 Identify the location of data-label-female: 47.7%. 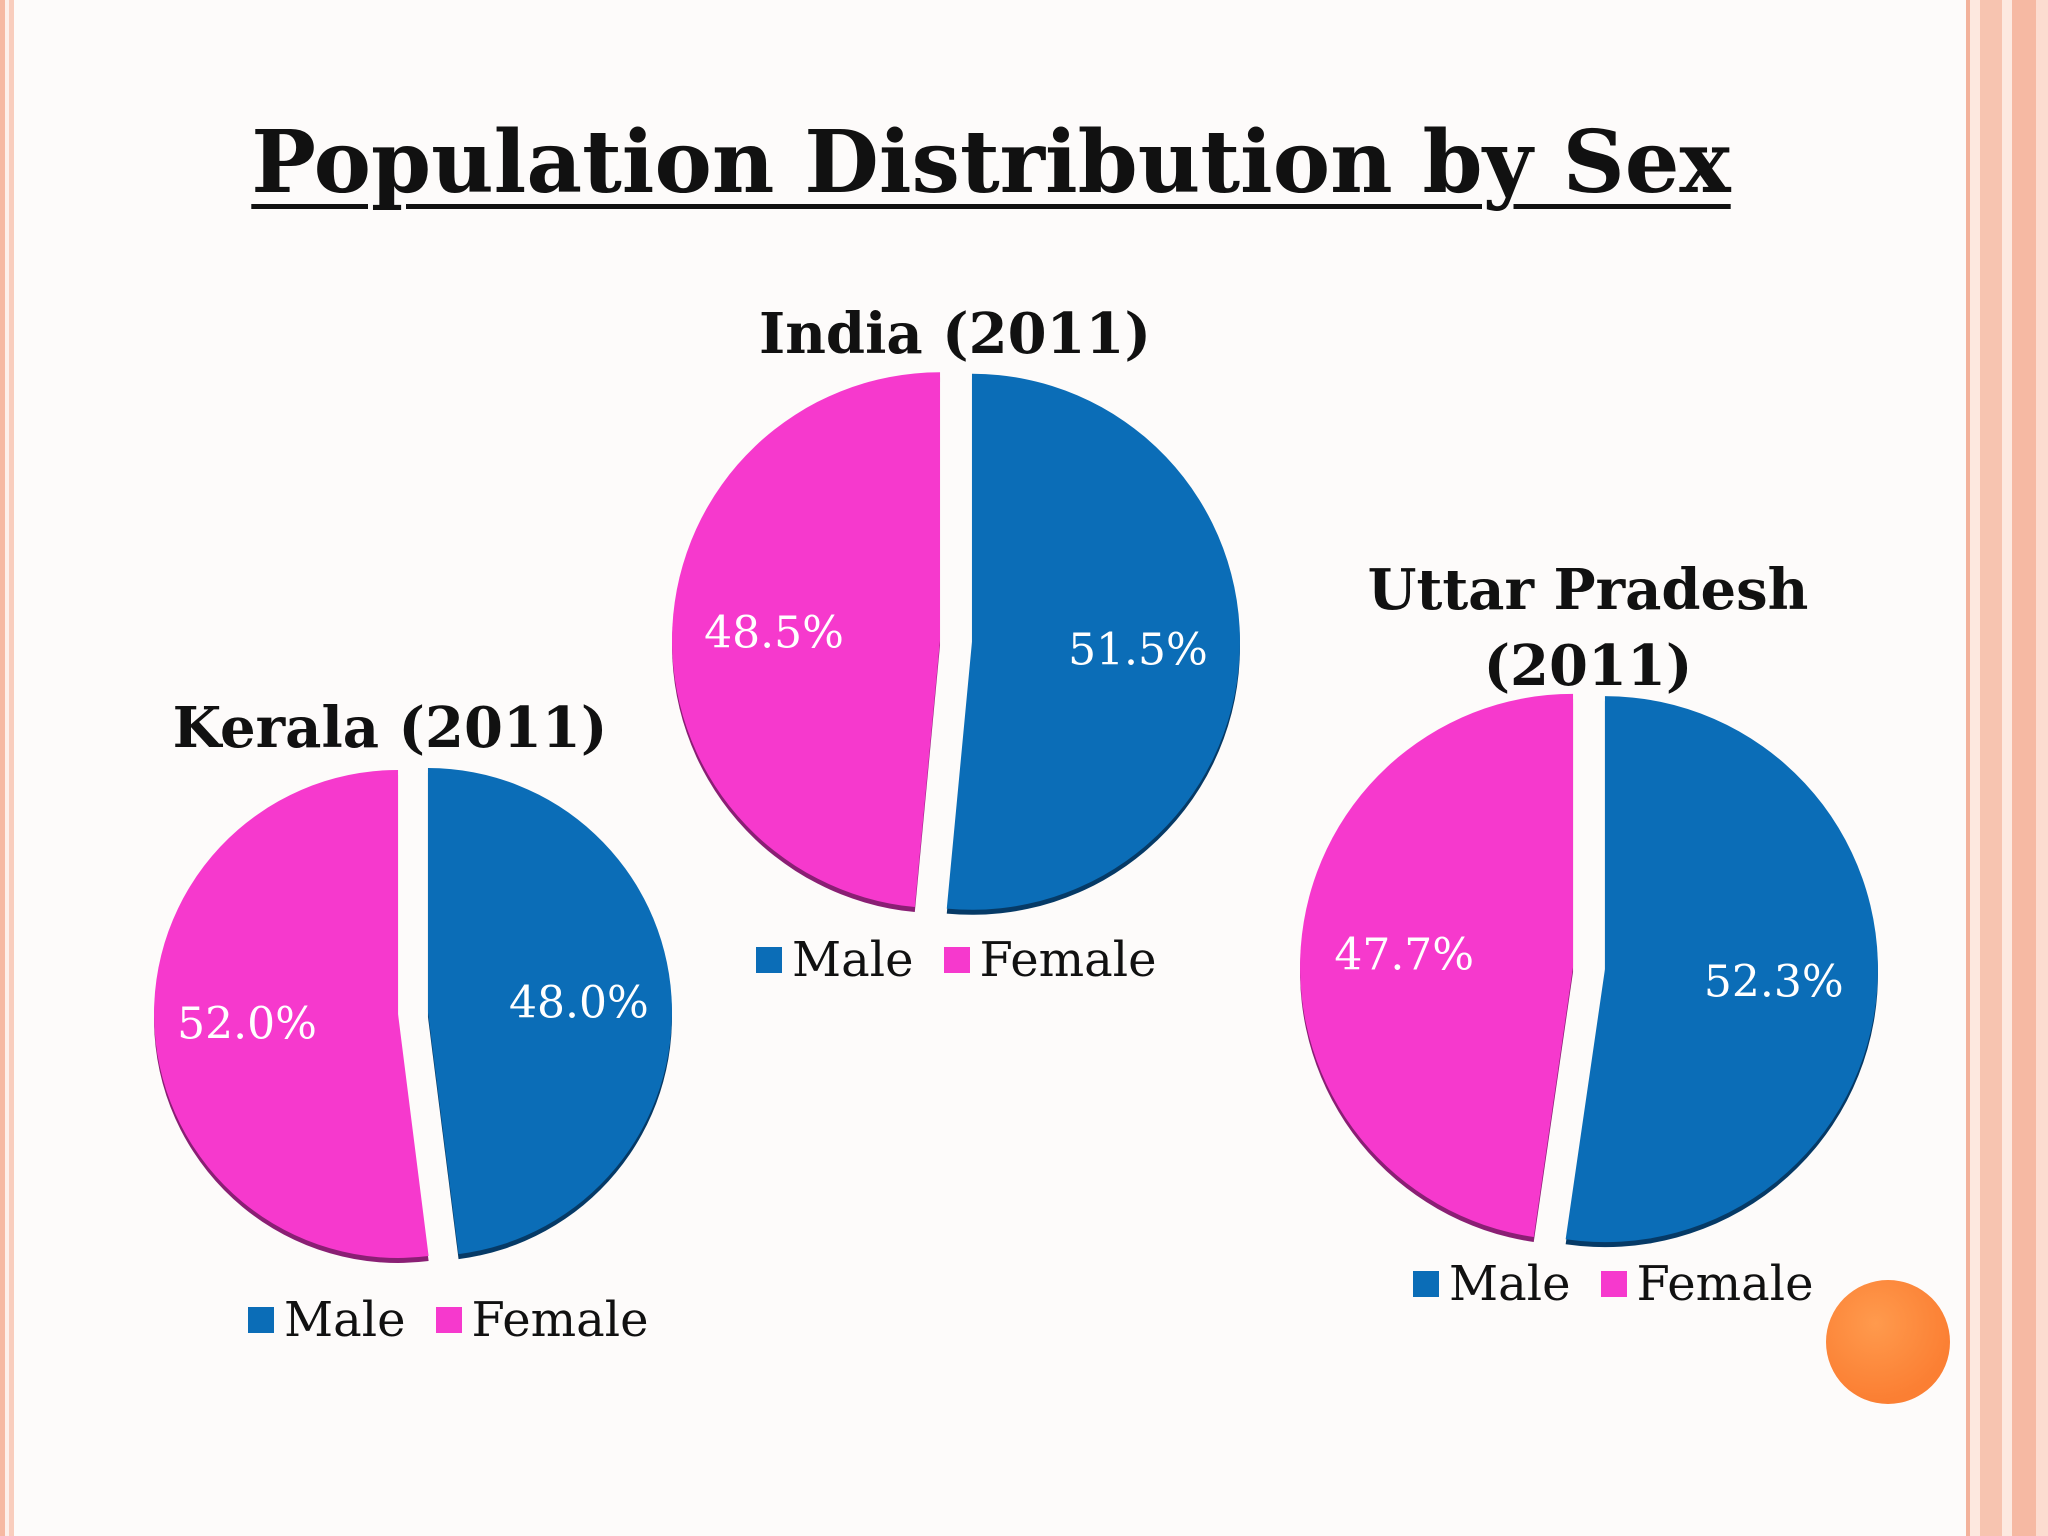
(1404, 955).